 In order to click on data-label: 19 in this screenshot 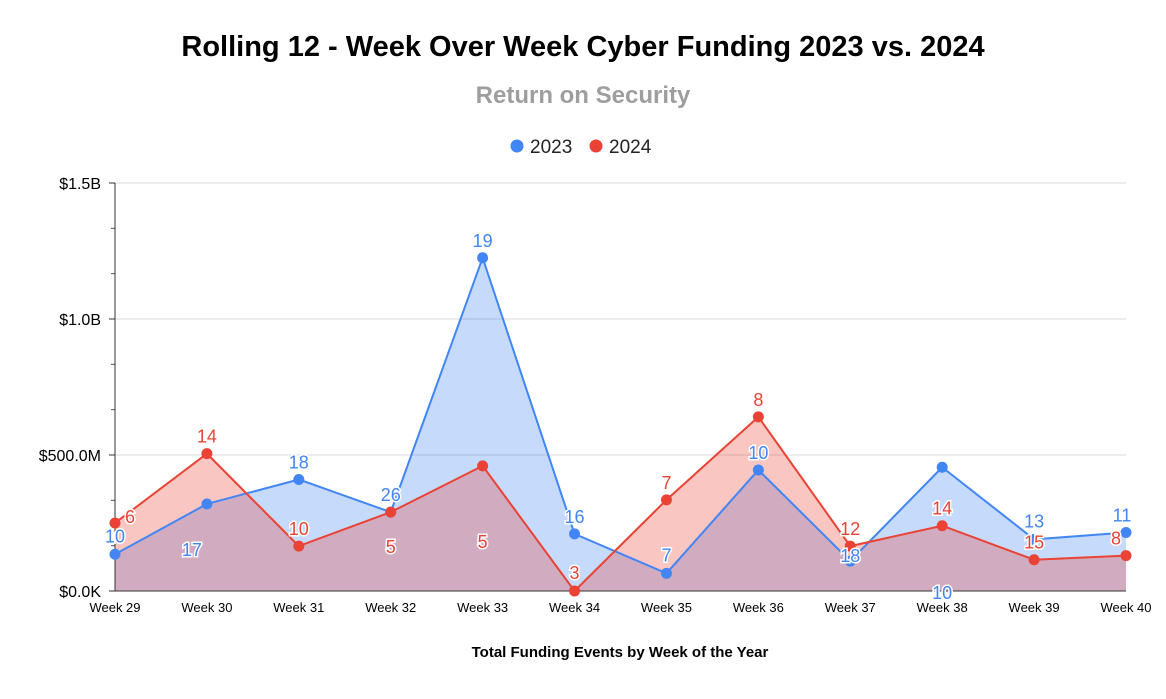, I will do `click(483, 241)`.